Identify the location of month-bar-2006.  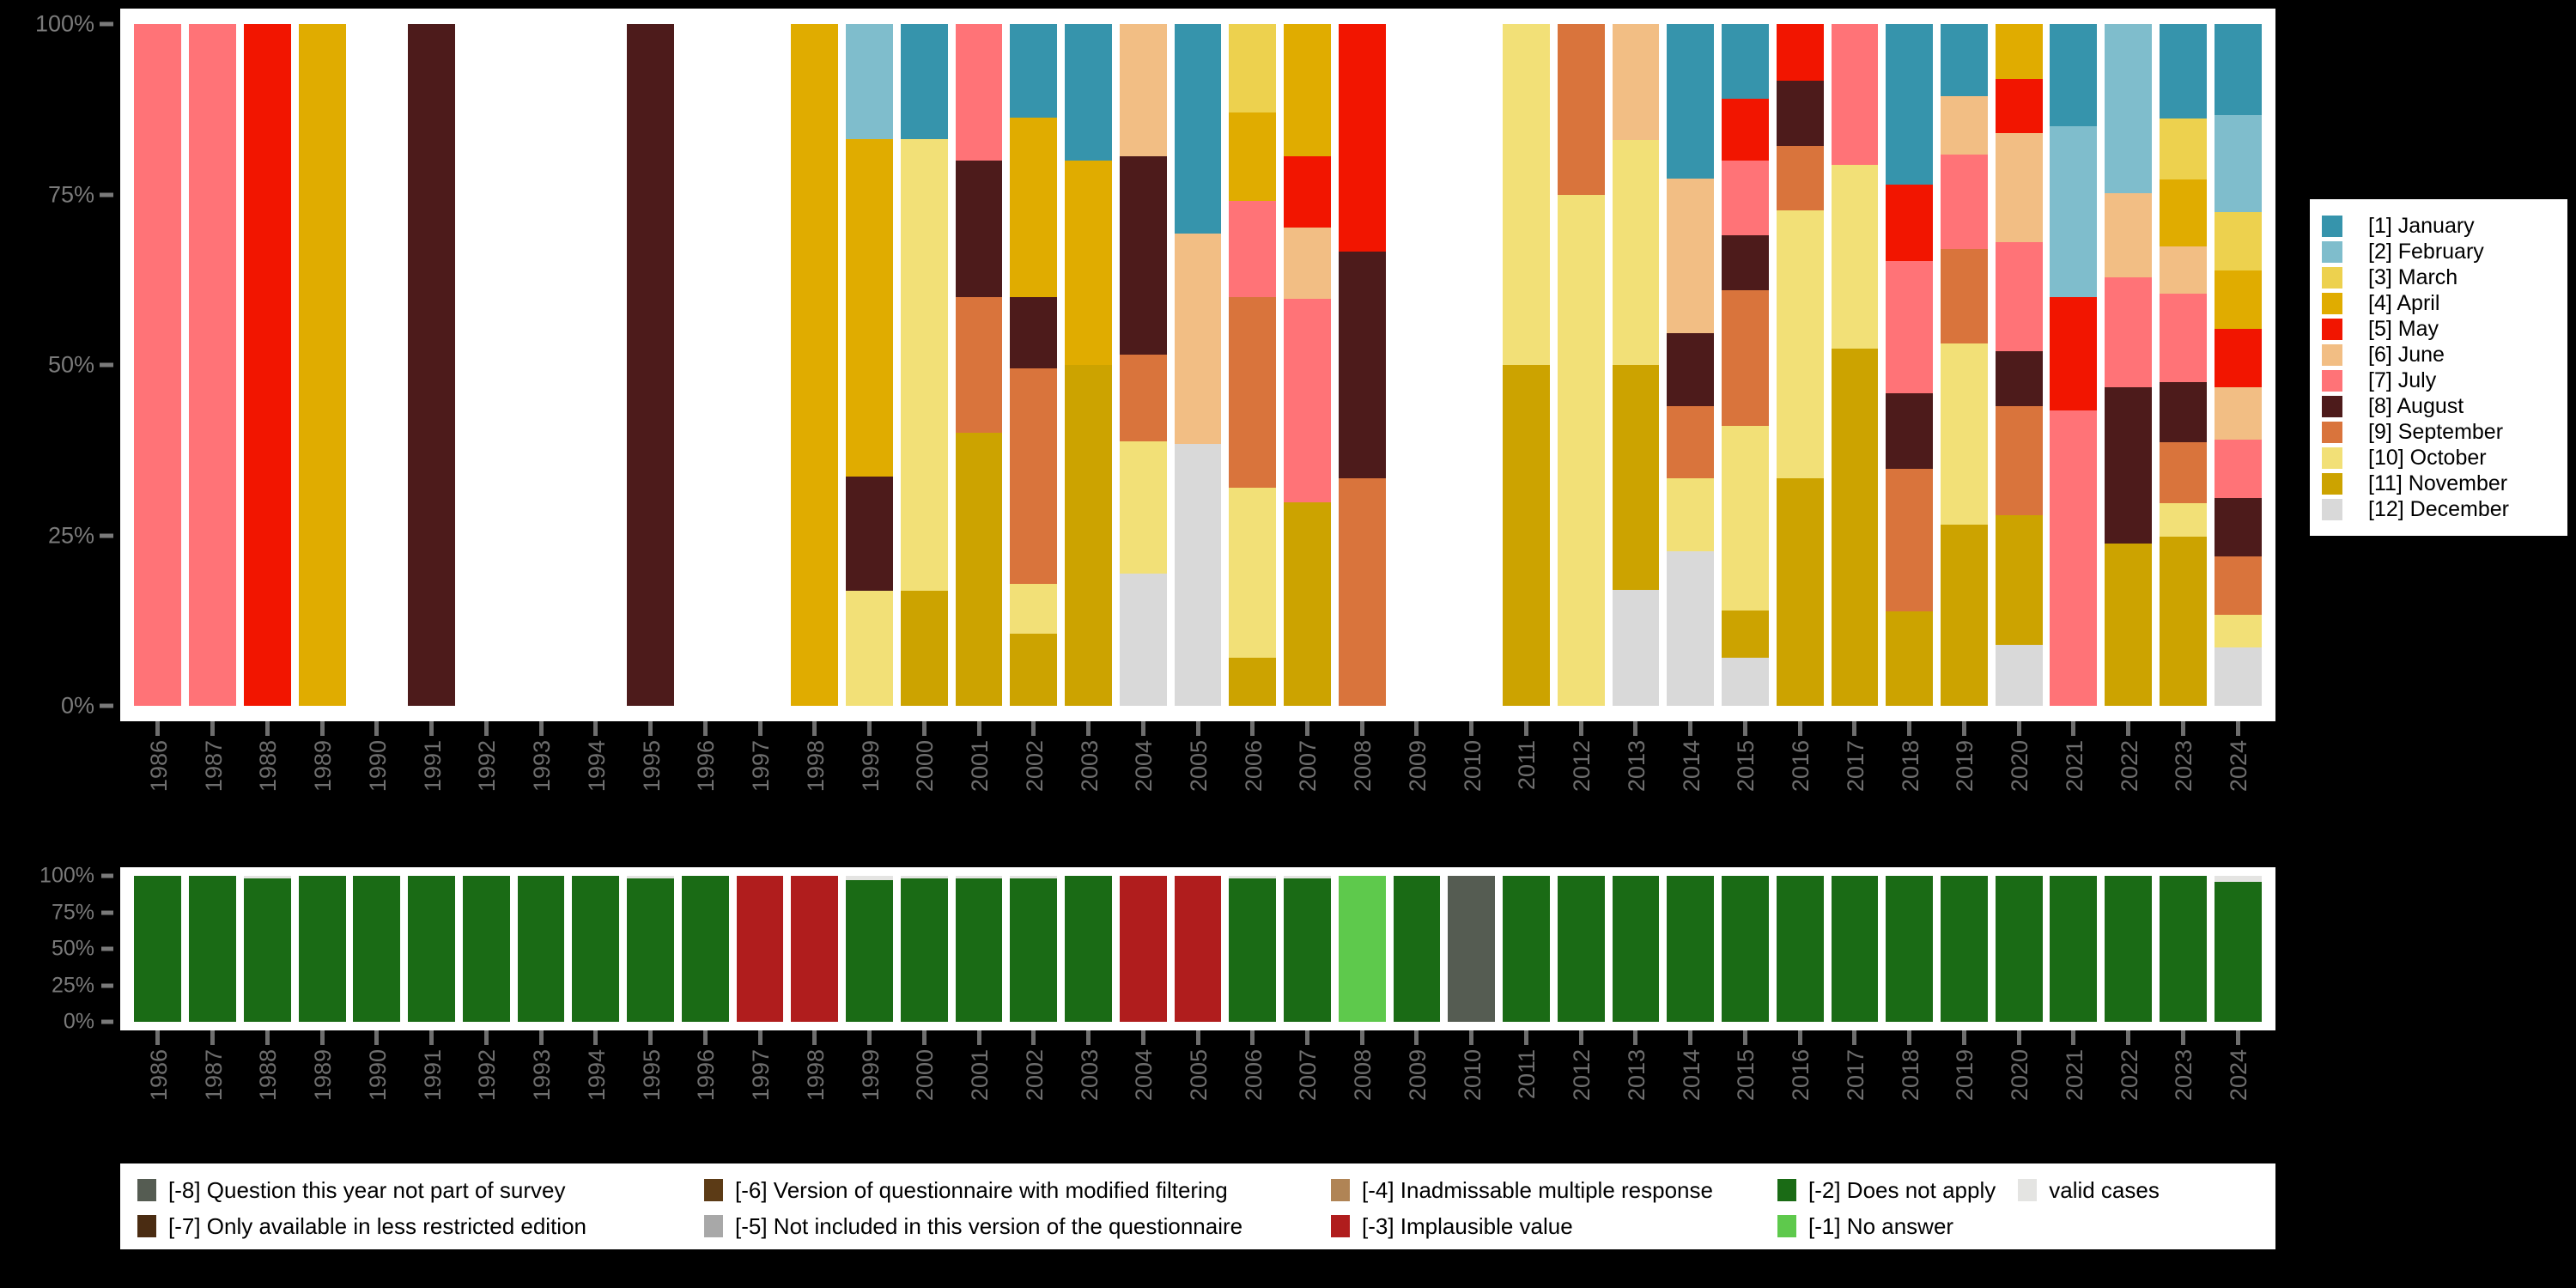
(1253, 365).